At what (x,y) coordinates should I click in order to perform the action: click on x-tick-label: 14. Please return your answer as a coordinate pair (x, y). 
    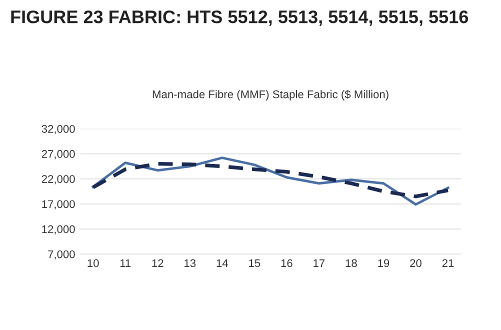
    Looking at the image, I should click on (222, 263).